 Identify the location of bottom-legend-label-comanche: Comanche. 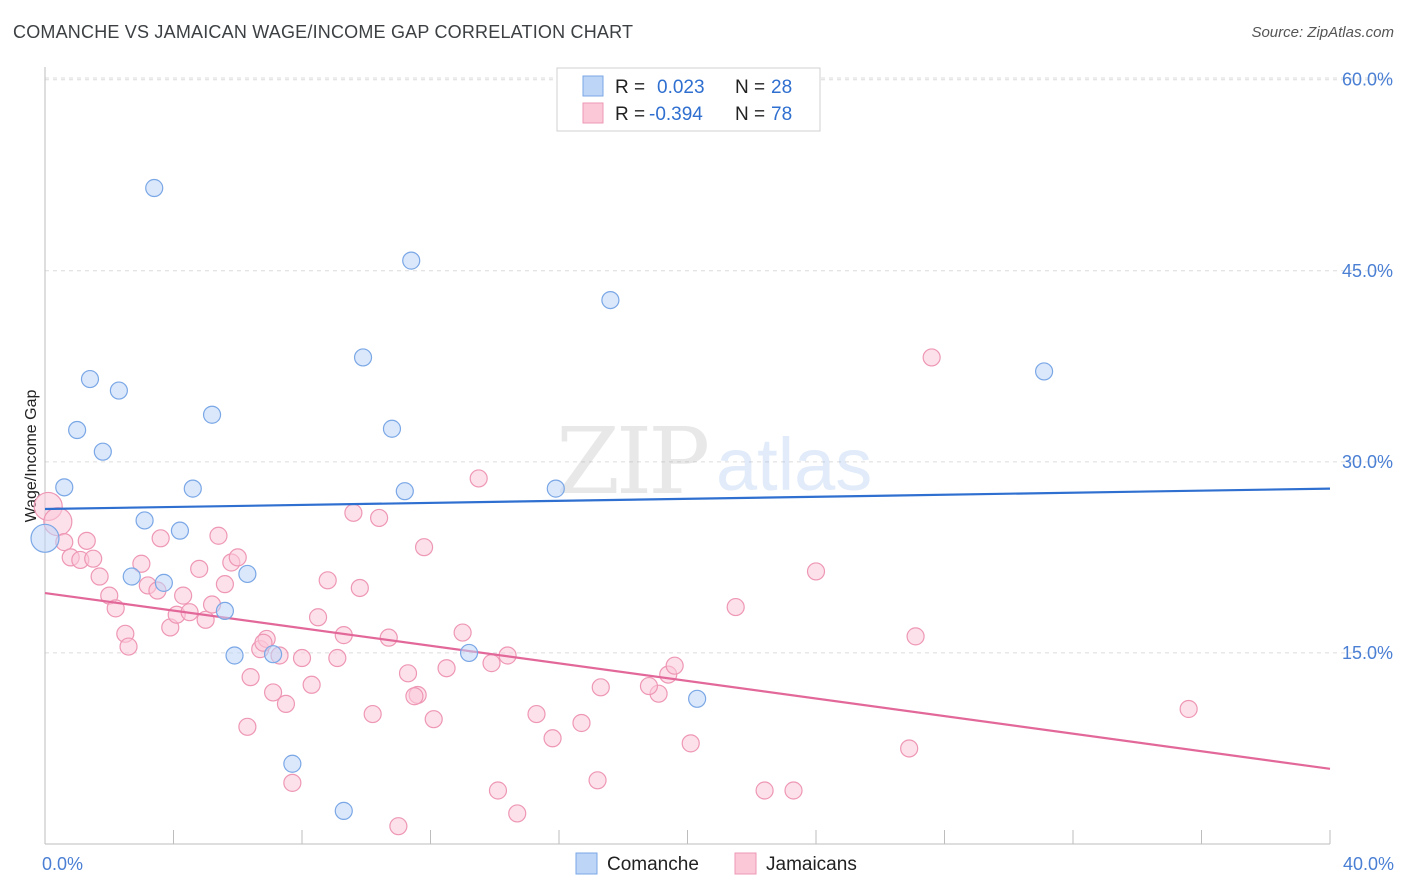
(653, 864).